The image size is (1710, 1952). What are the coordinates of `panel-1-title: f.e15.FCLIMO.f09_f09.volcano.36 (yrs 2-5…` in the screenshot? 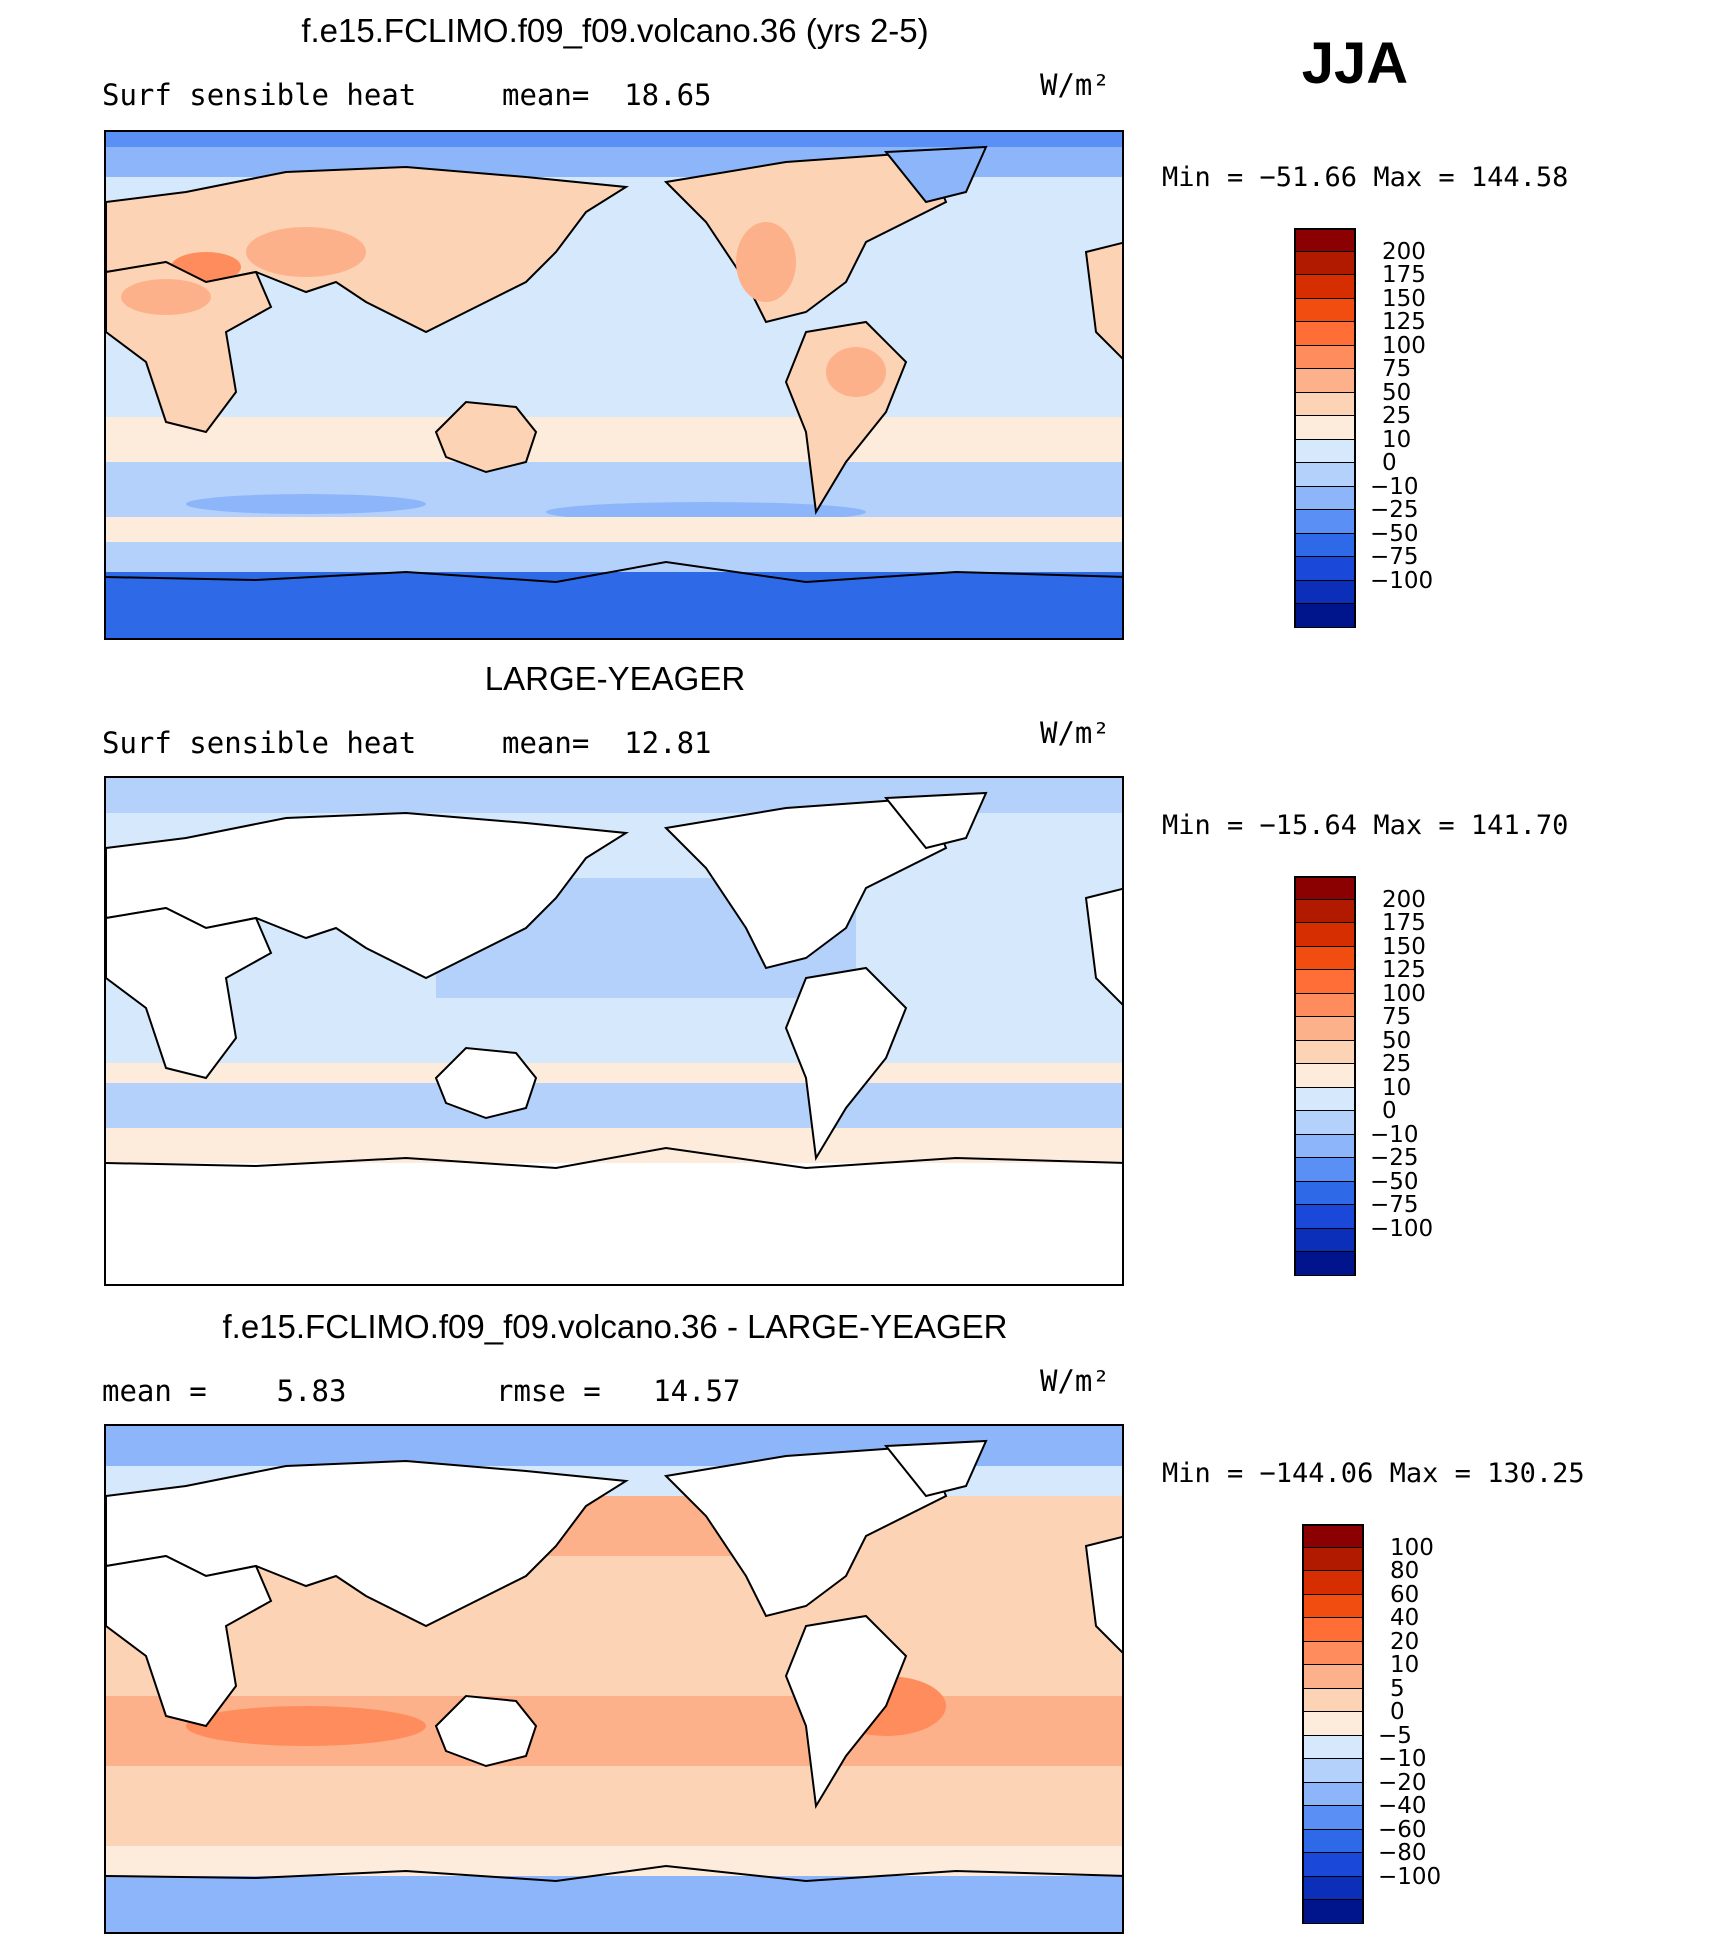 It's located at (615, 30).